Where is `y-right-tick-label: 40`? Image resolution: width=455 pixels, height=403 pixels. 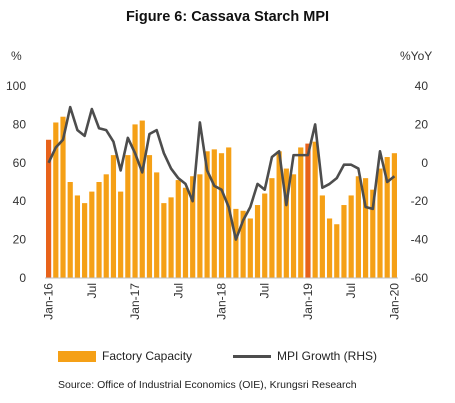 y-right-tick-label: 40 is located at coordinates (422, 86).